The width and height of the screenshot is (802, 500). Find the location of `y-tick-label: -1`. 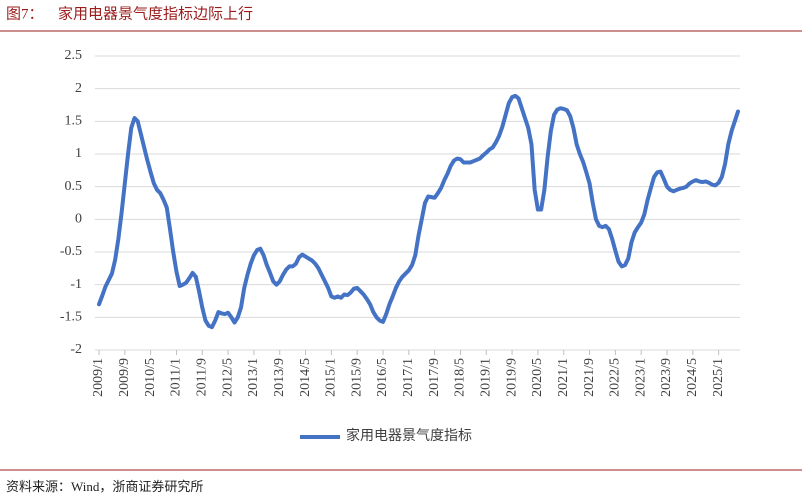

y-tick-label: -1 is located at coordinates (76, 284).